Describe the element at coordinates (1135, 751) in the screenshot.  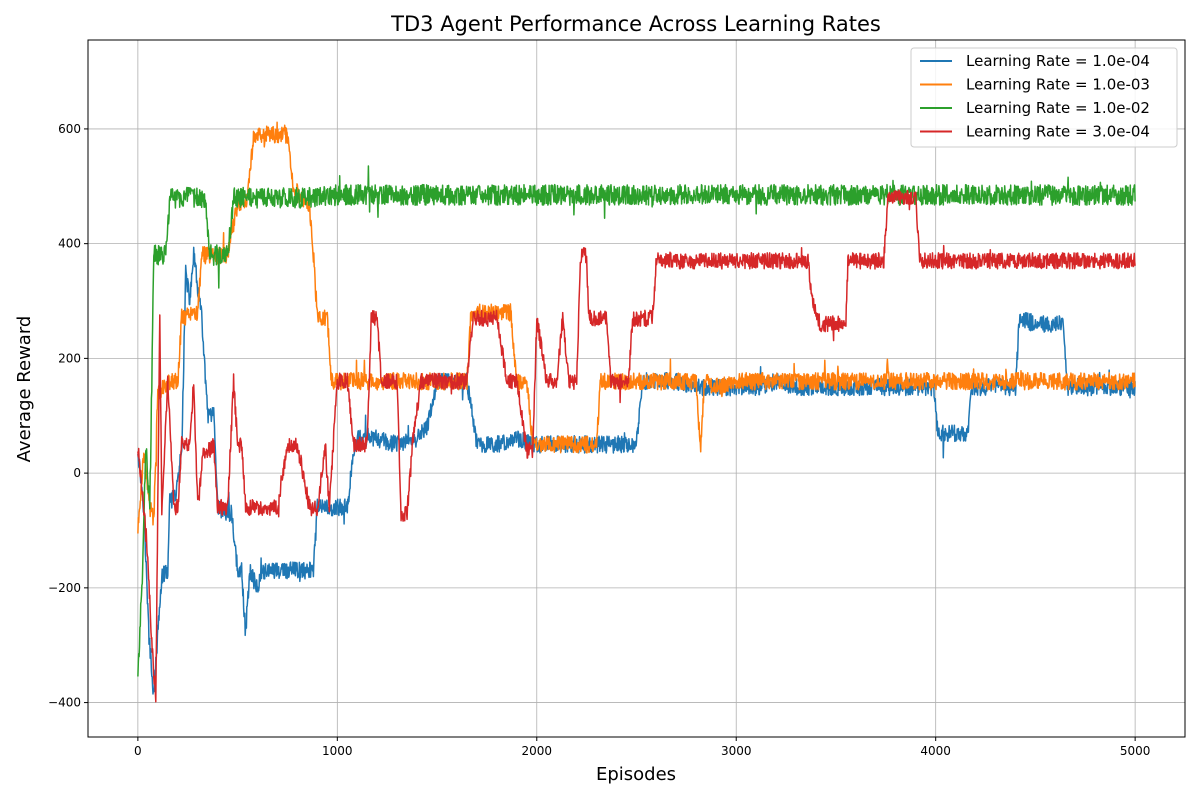
I see `x-tick-label: 5000` at that location.